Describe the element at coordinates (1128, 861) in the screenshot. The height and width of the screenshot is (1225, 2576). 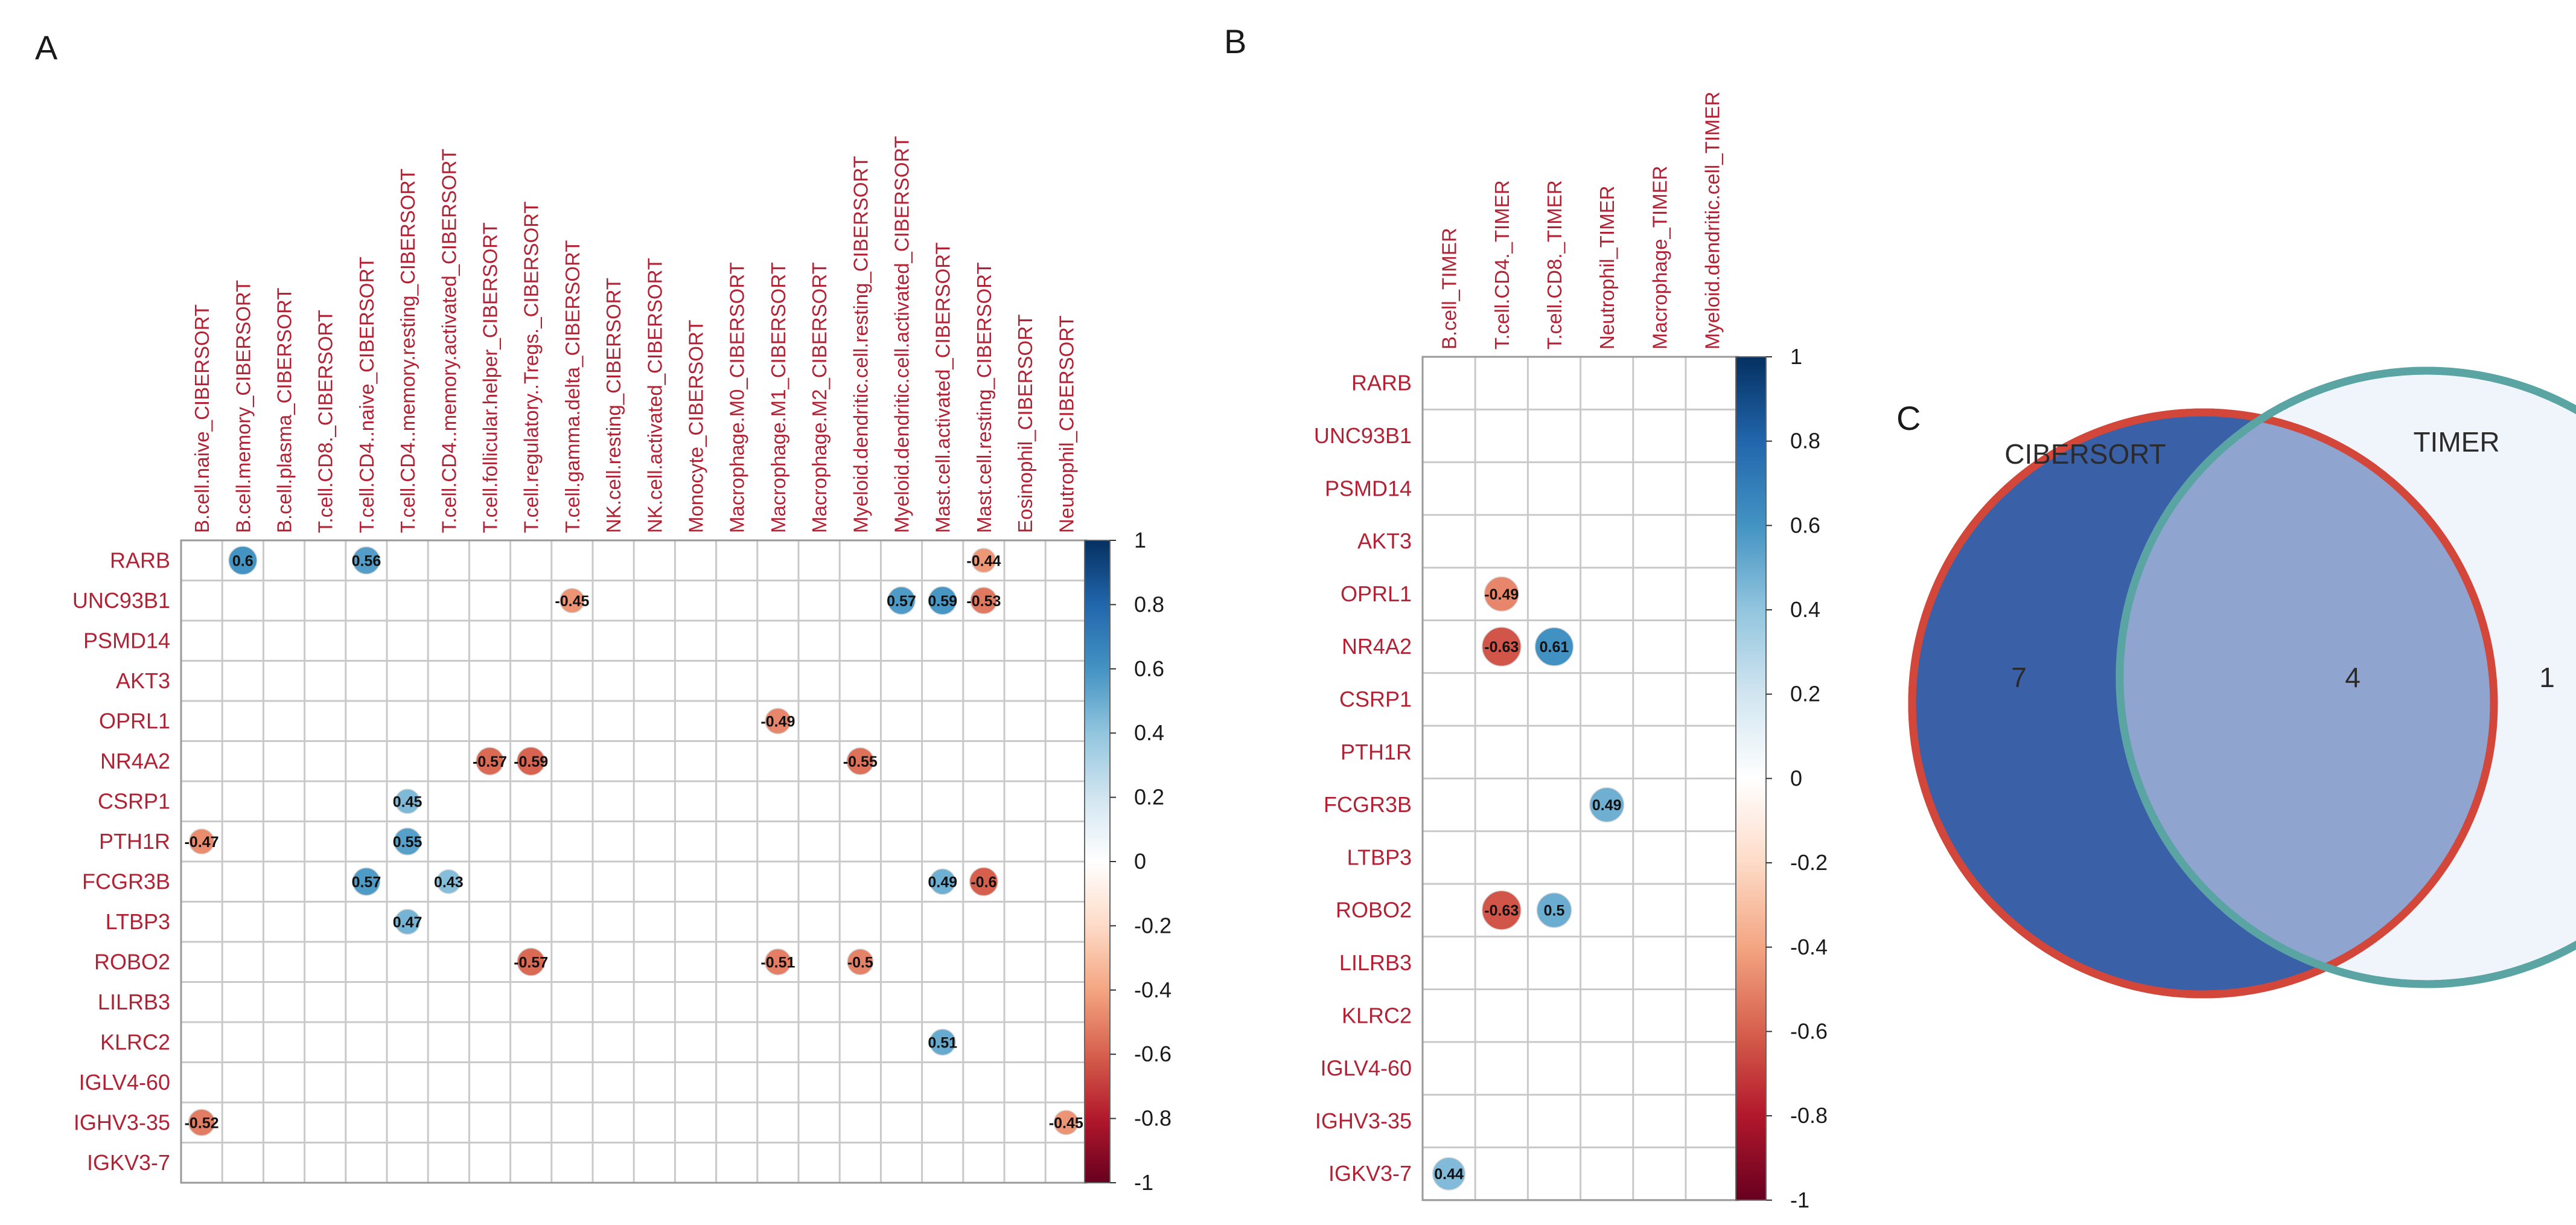
I see `panel-a-colorbar: 1 0.8 0.6 0.4 0.2 0 -0.2 -0.4 -0.6 -0.8 -1` at that location.